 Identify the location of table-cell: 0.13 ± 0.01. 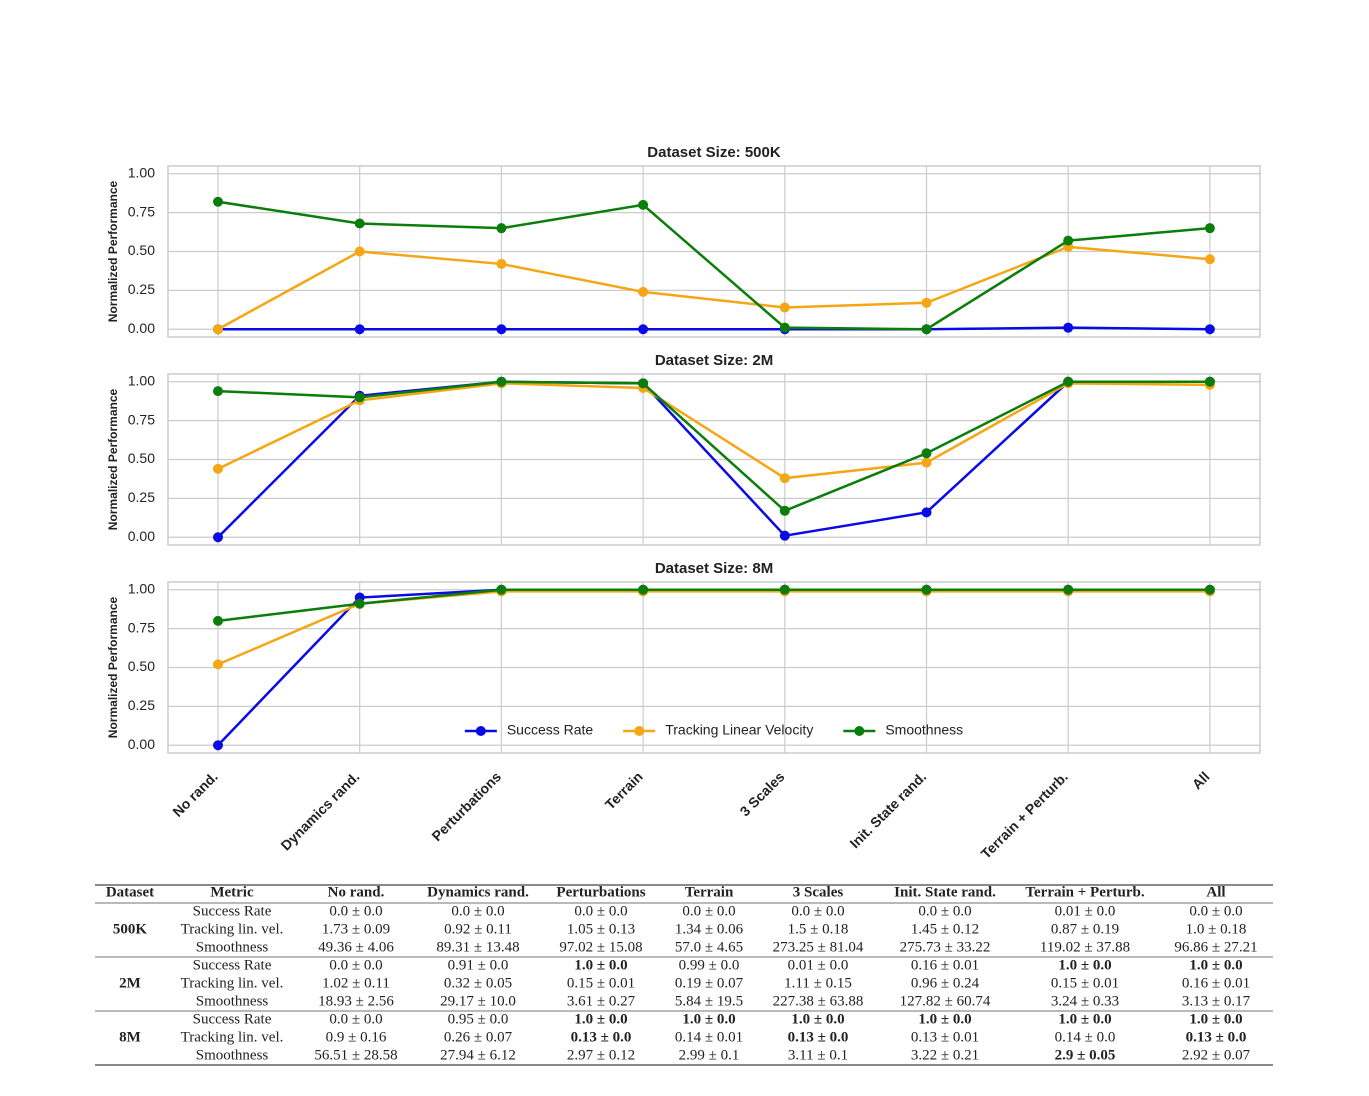
(945, 1037).